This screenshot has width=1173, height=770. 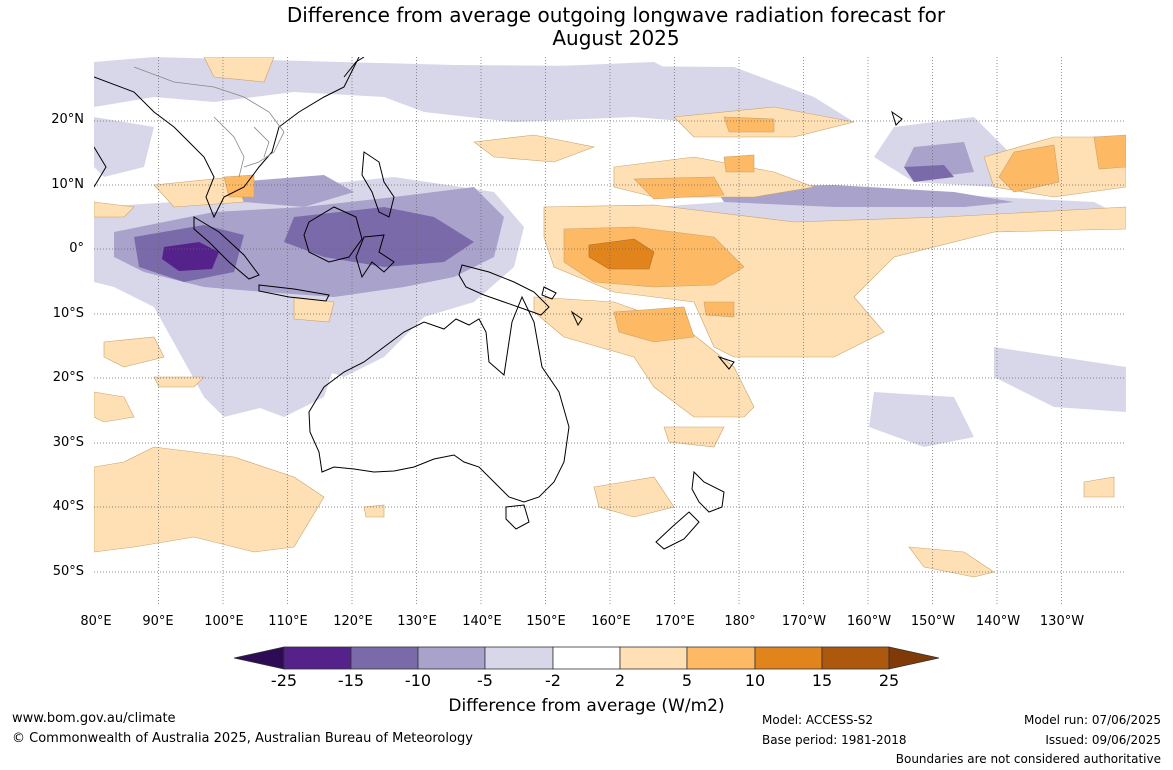 What do you see at coordinates (378, 184) in the screenshot?
I see `philippines-coast` at bounding box center [378, 184].